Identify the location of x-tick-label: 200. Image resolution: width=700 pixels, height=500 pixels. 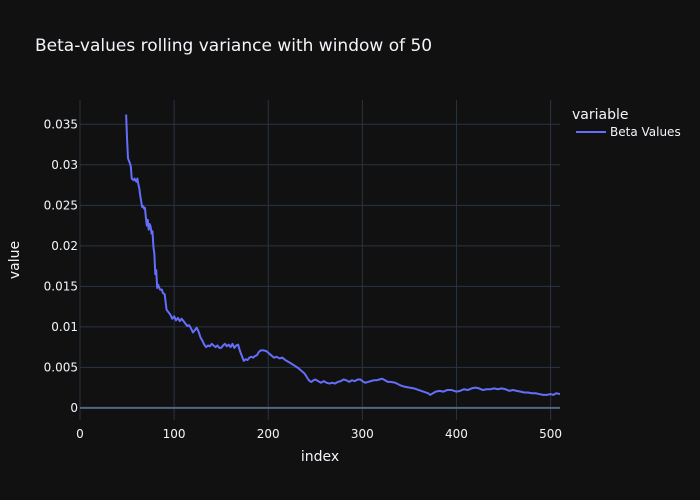
(268, 434).